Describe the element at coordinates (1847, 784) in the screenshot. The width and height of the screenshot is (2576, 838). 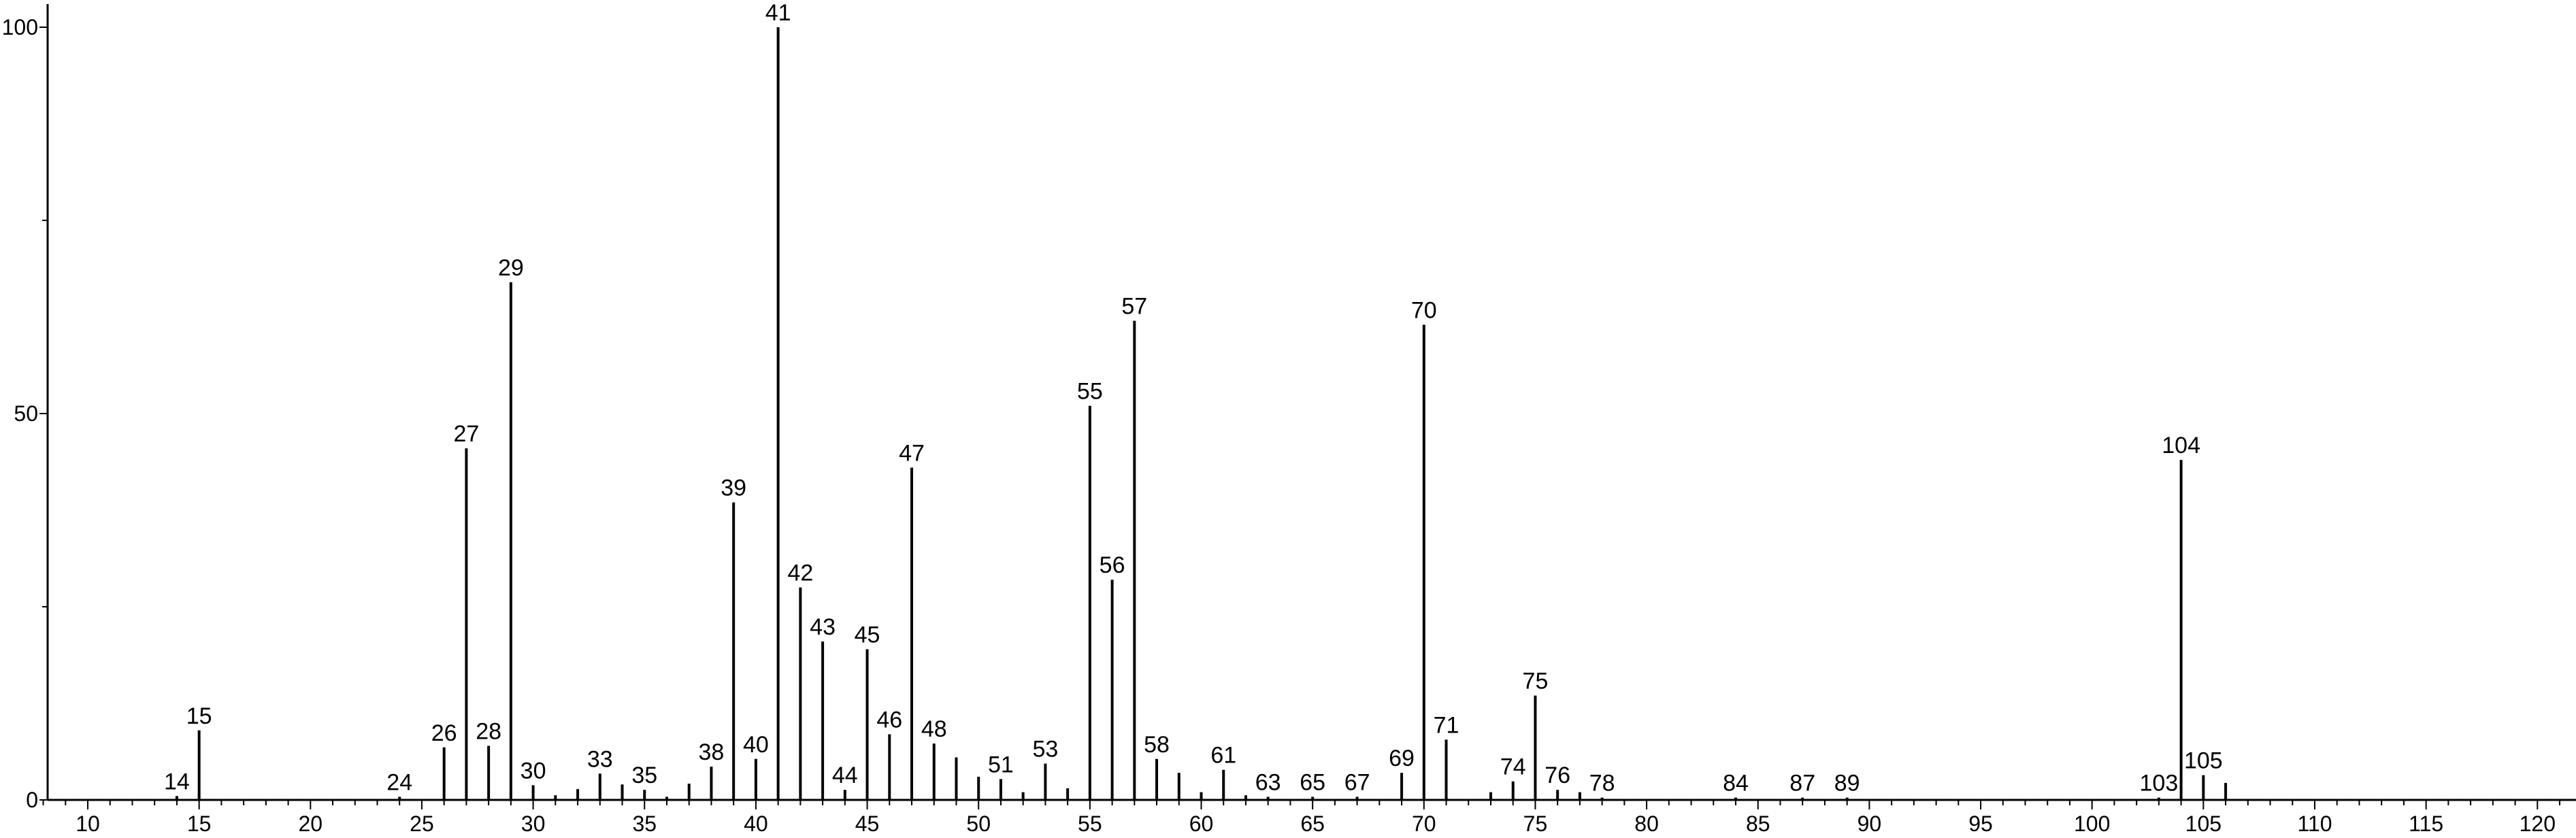
I see `peak-label: 89` at that location.